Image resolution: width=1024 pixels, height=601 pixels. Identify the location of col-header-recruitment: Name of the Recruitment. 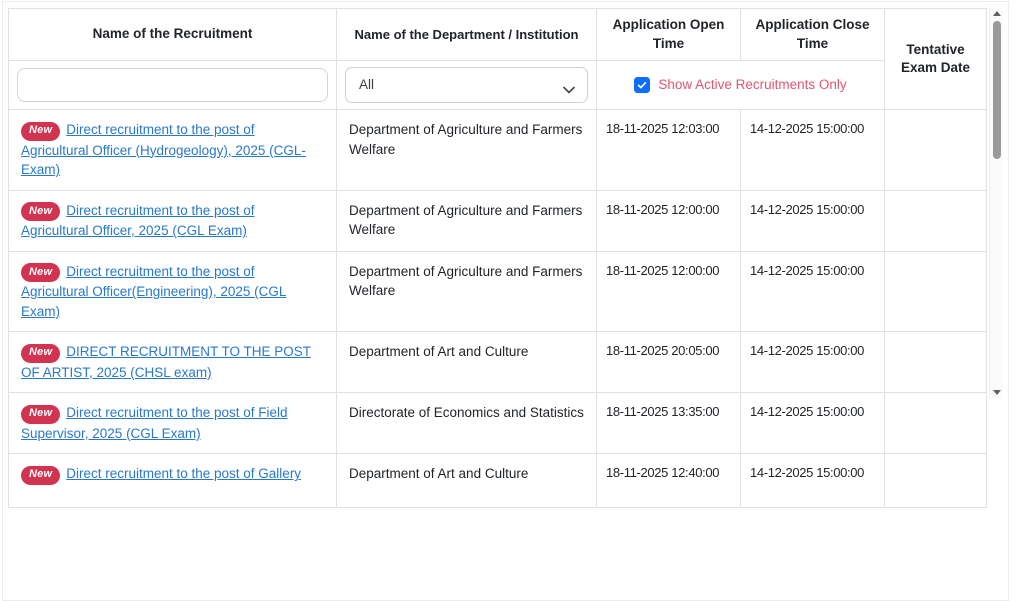
(172, 34).